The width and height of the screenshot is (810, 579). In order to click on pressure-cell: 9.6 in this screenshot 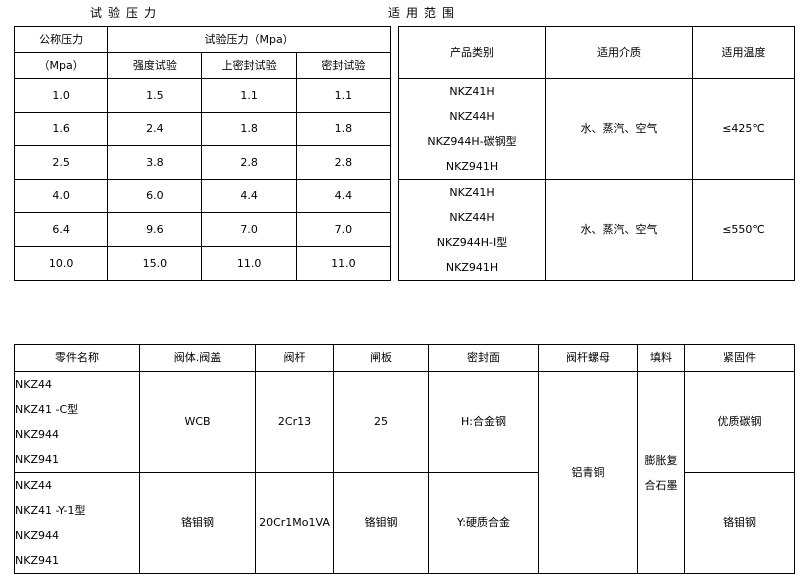, I will do `click(155, 229)`.